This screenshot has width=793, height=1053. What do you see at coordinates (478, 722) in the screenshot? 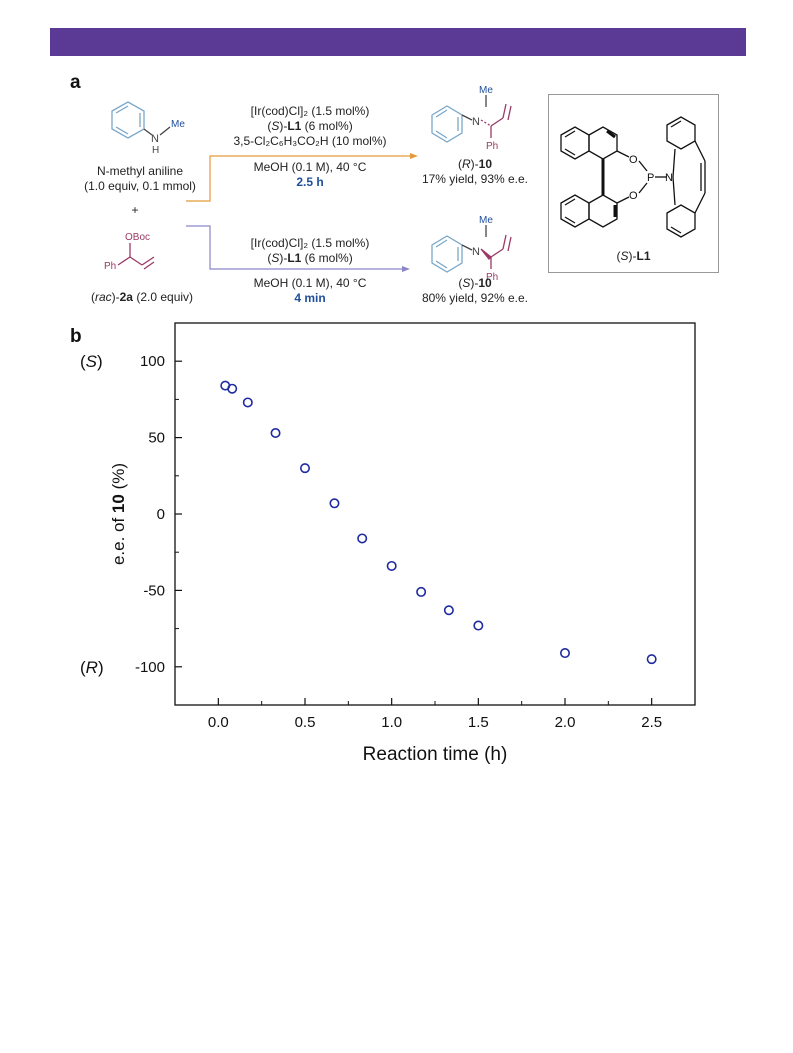
I see `x-tick-label: 1.5` at bounding box center [478, 722].